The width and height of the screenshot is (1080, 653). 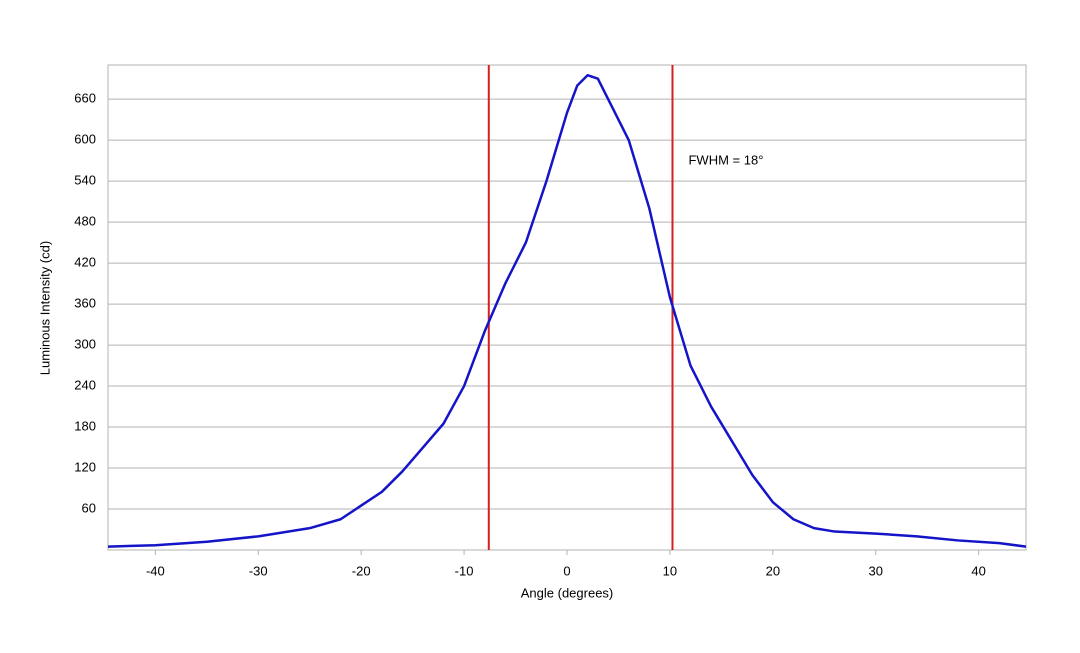 I want to click on x-axis-label: Angle (degrees), so click(x=567, y=592).